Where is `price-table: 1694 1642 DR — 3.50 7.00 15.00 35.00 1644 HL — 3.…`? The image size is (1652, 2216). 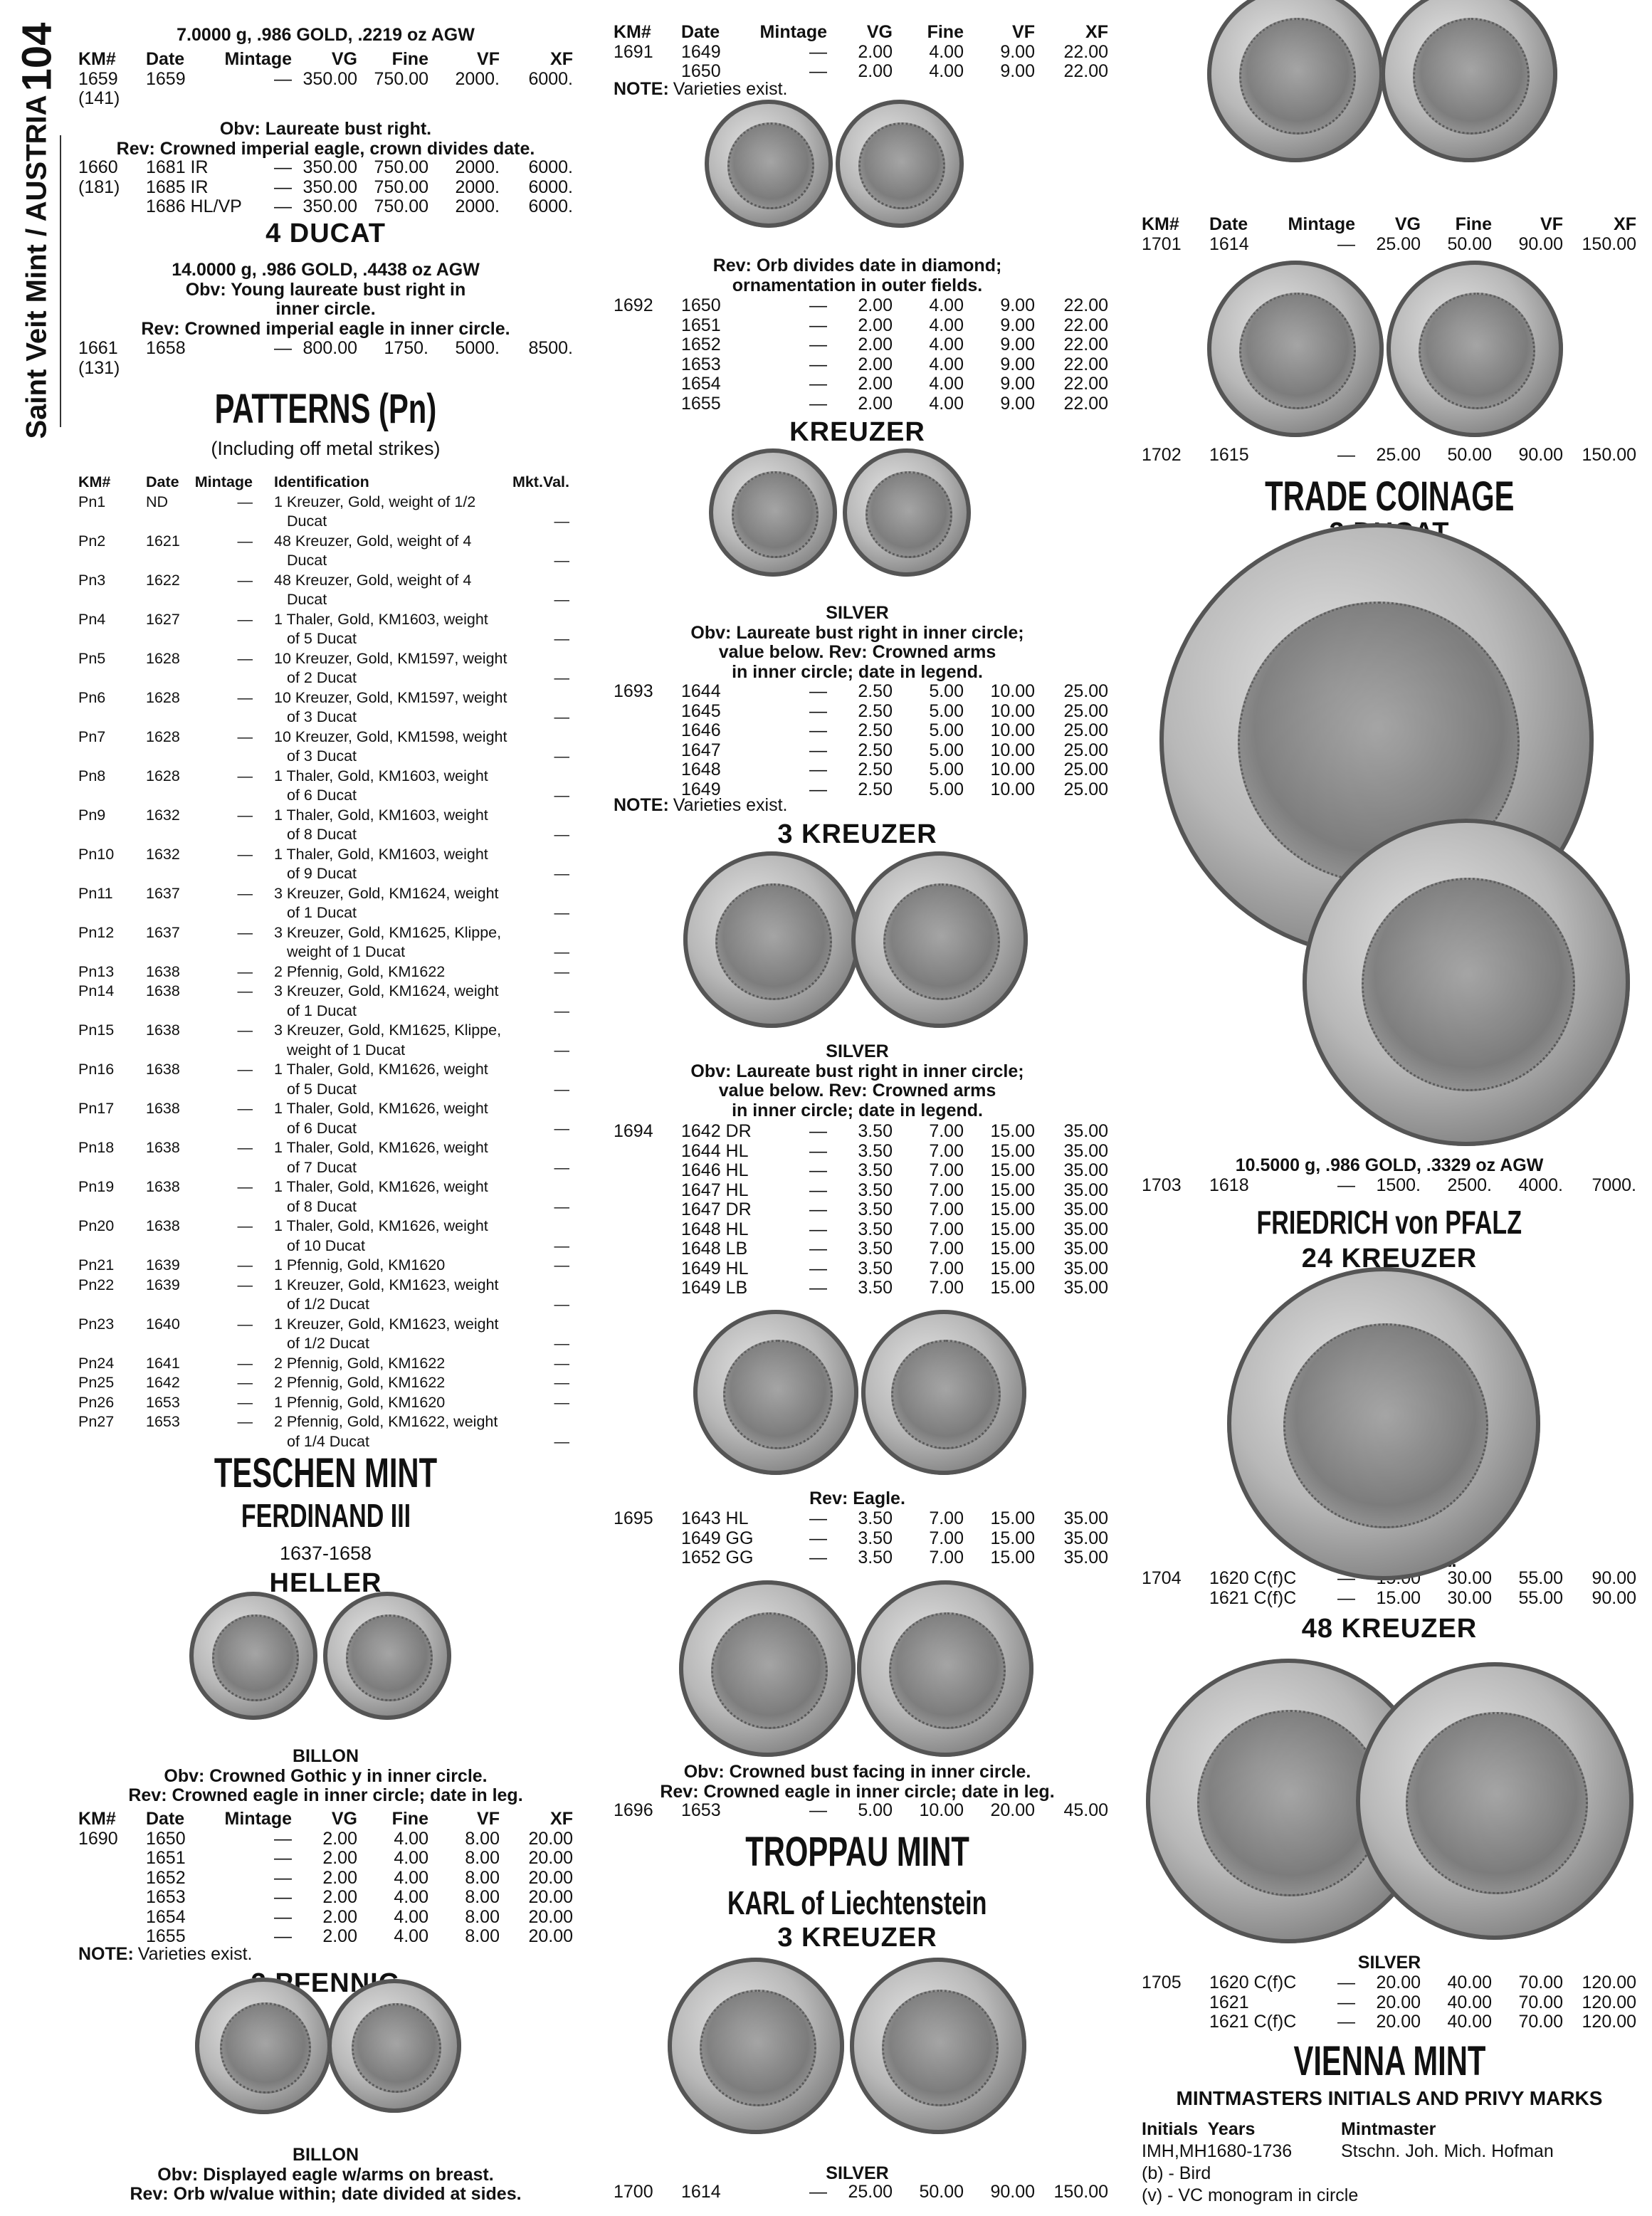 price-table: 1694 1642 DR — 3.50 7.00 15.00 35.00 1644 HL — 3.… is located at coordinates (861, 1209).